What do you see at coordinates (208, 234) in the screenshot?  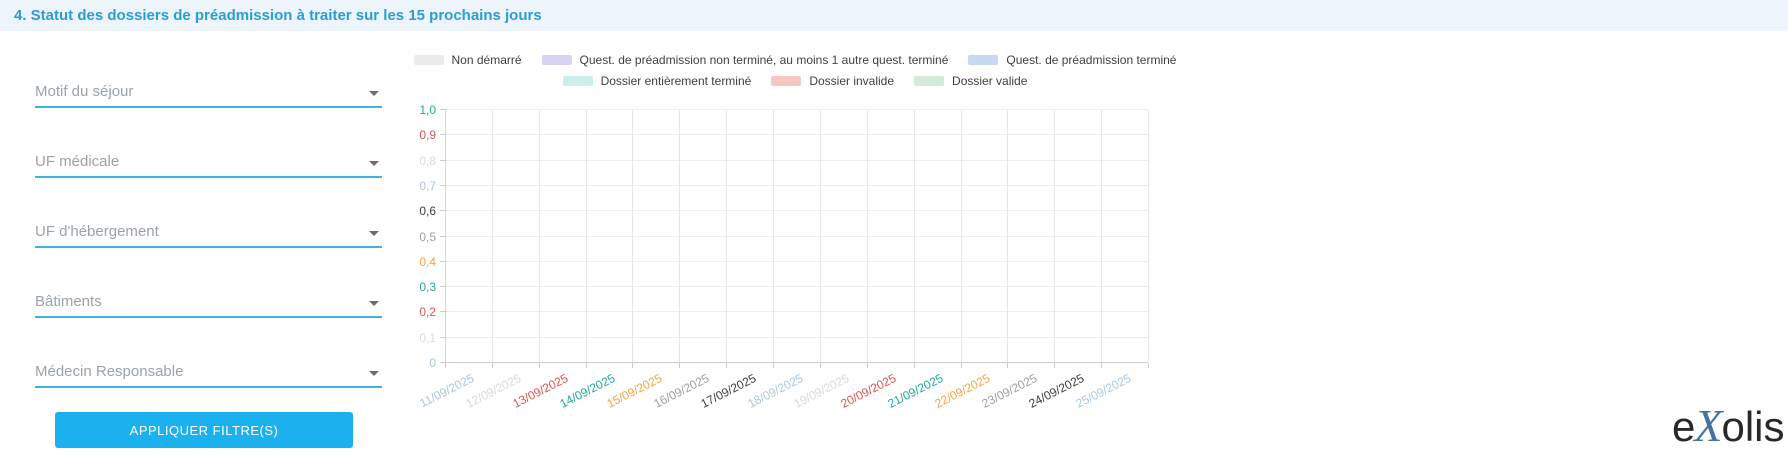 I see `filter-uf-hebergement: UF d'hébergement` at bounding box center [208, 234].